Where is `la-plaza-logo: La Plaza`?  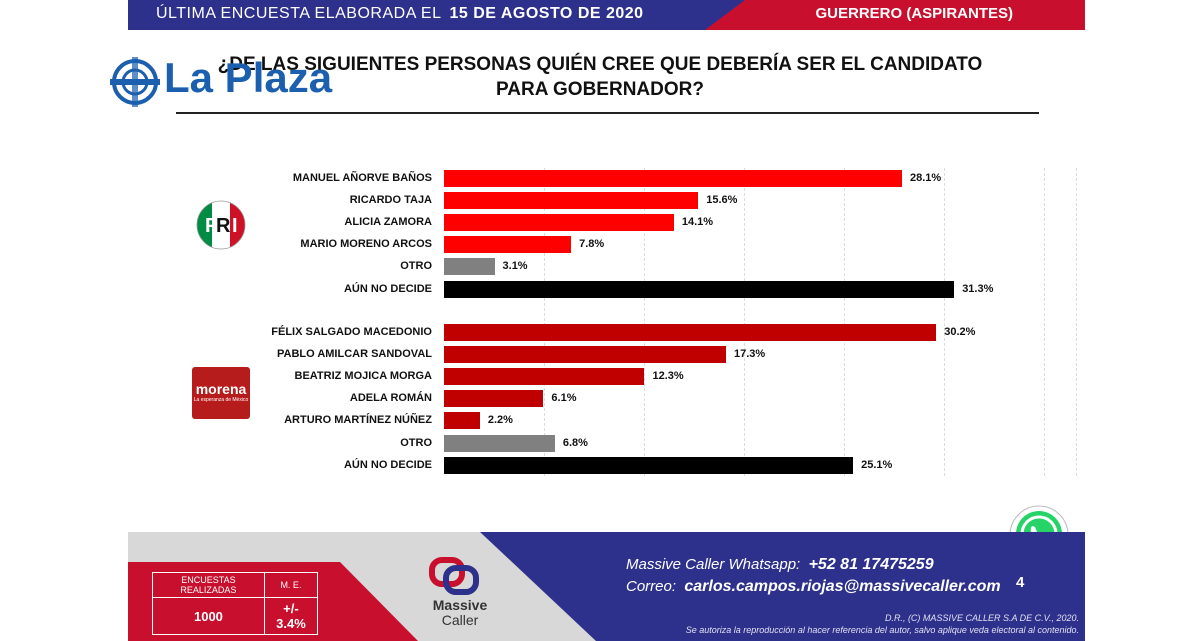 la-plaza-logo: La Plaza is located at coordinates (240, 82).